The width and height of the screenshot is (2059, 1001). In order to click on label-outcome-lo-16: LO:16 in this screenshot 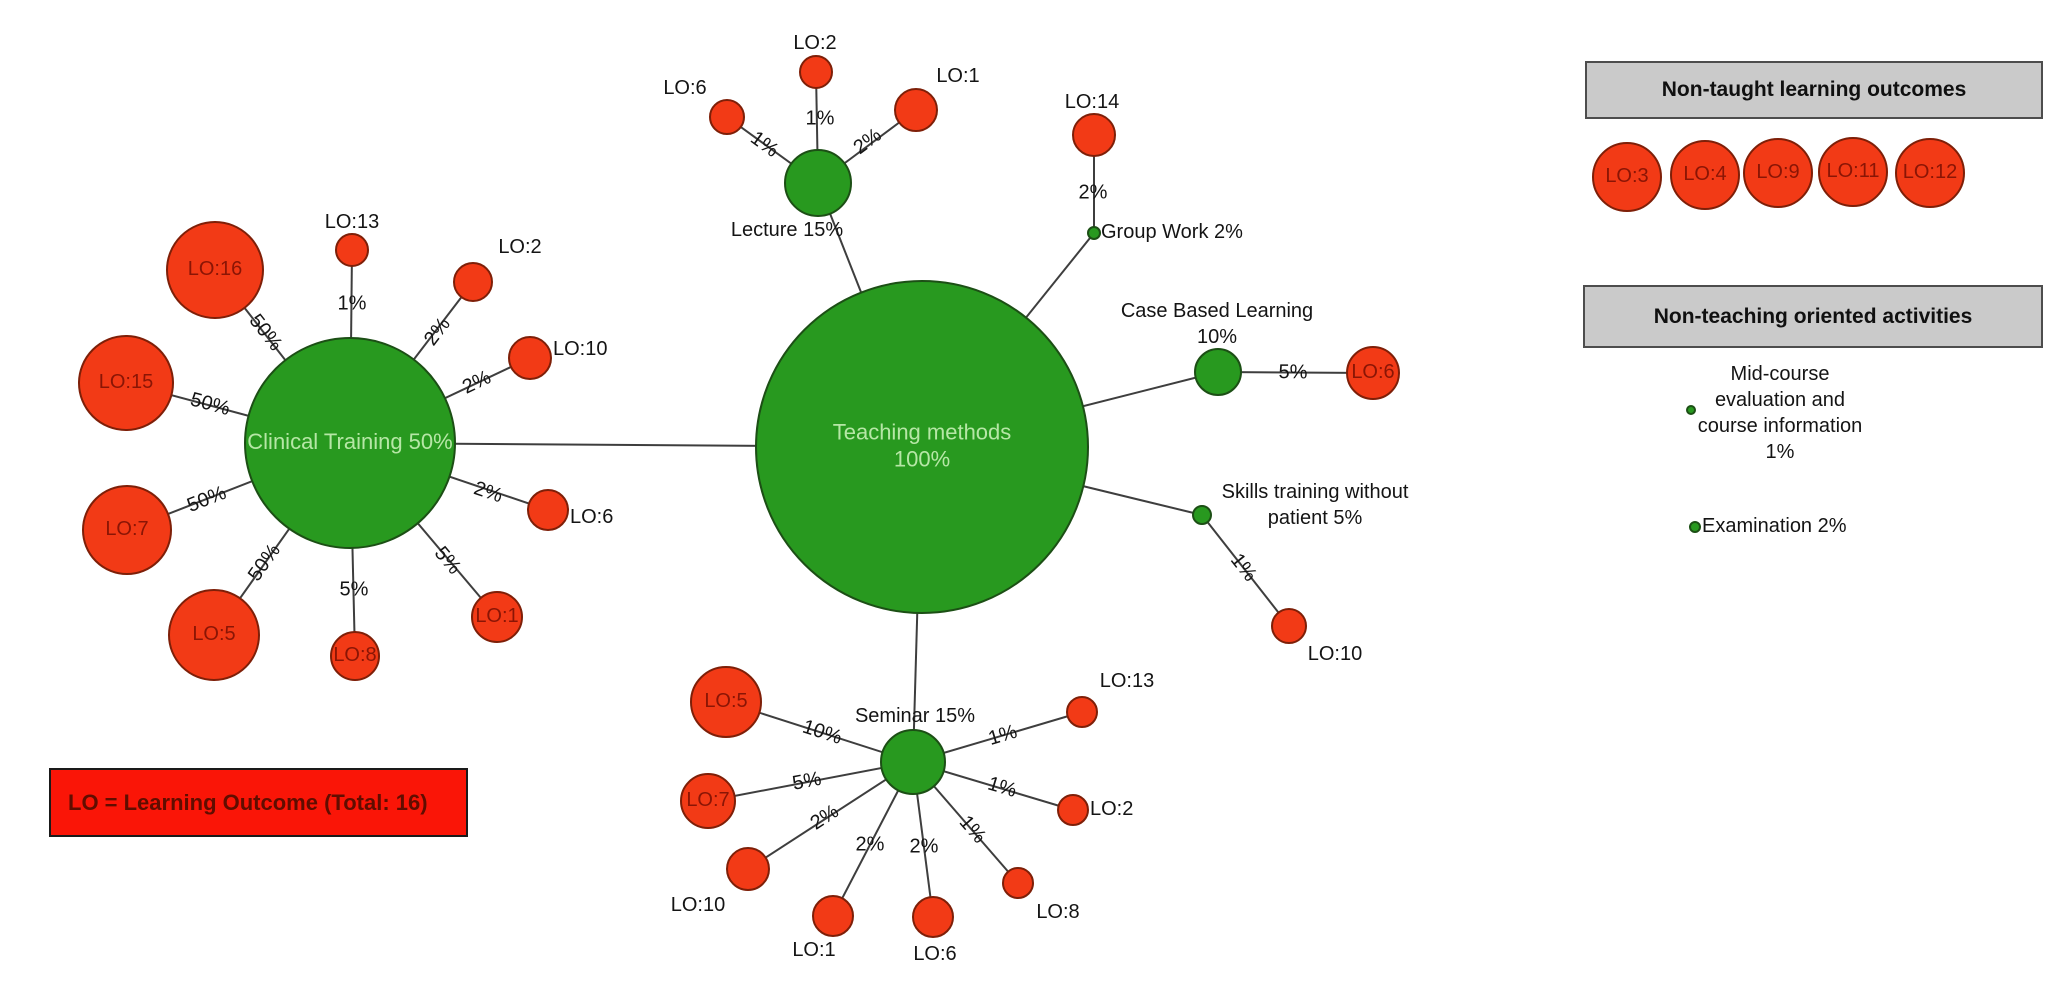, I will do `click(215, 269)`.